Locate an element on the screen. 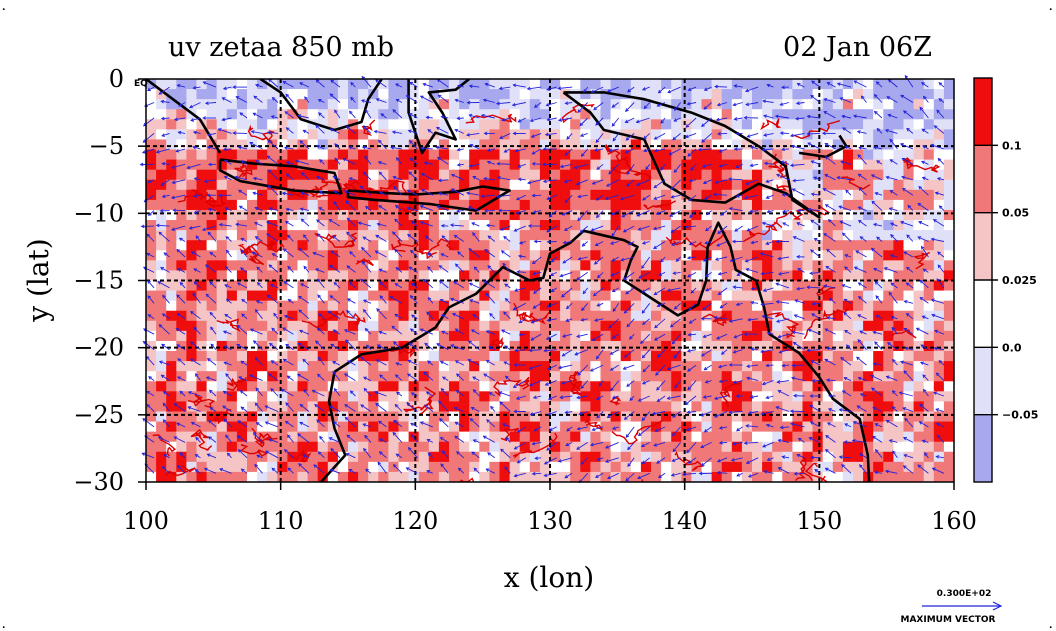 This screenshot has width=1056, height=631. contour-line is located at coordinates (180, 470).